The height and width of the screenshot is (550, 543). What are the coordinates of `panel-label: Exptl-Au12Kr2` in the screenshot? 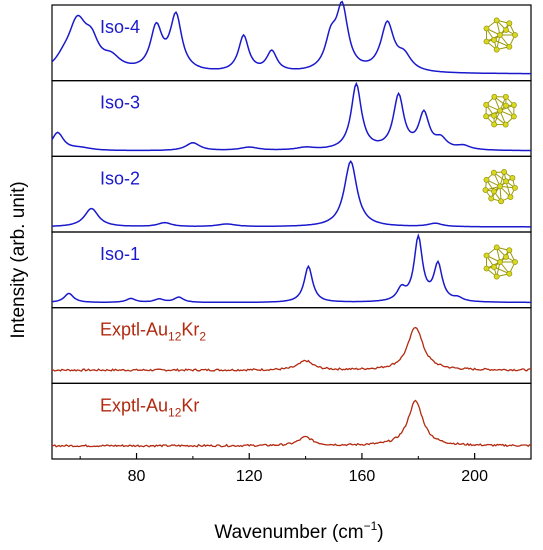 It's located at (153, 332).